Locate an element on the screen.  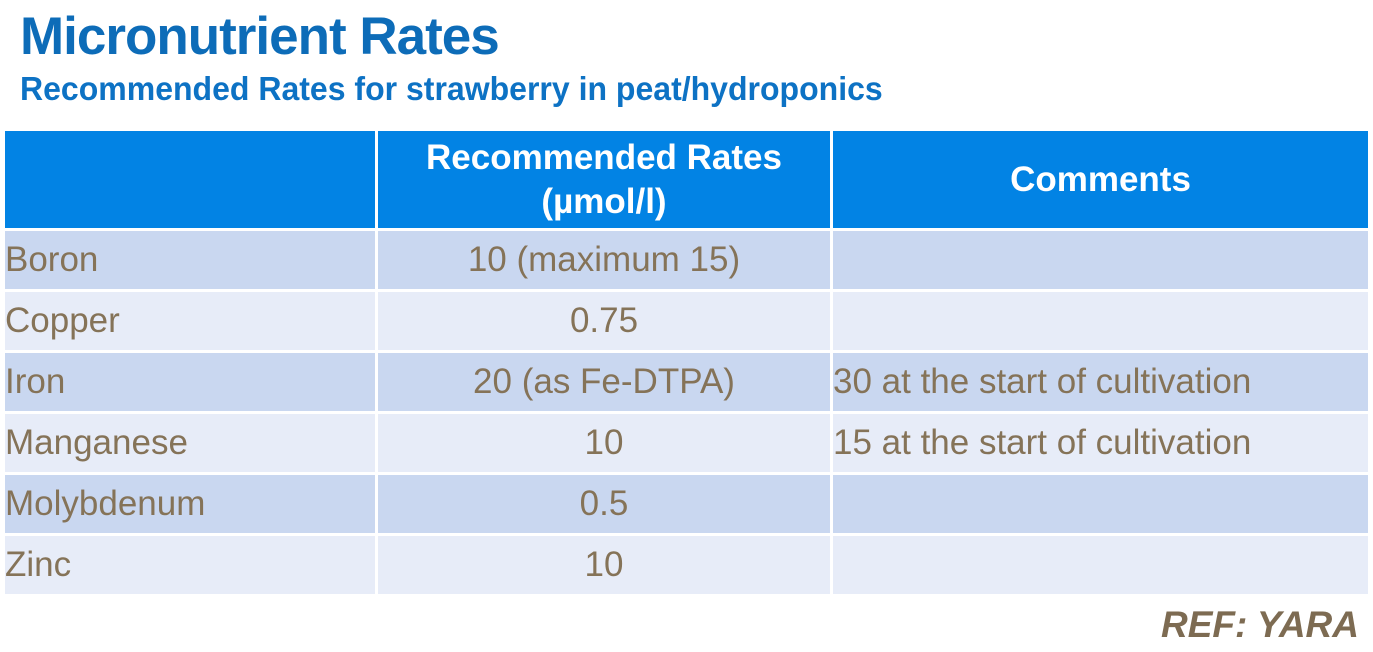
header-cell-recommended-rates: Recommended Rates (µmol/l) is located at coordinates (604, 179).